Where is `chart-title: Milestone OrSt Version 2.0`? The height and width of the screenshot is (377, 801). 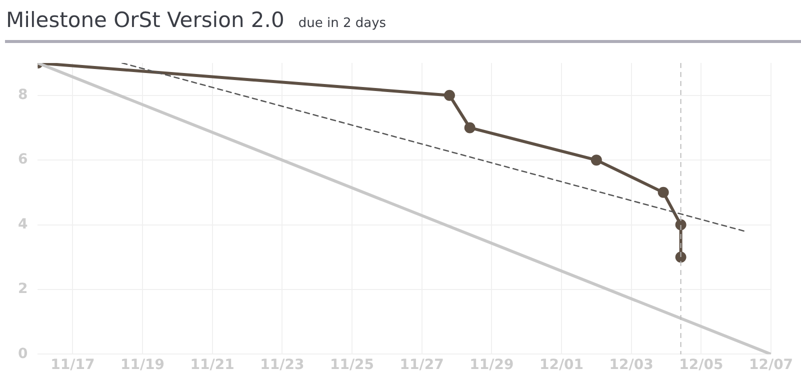 chart-title: Milestone OrSt Version 2.0 is located at coordinates (145, 20).